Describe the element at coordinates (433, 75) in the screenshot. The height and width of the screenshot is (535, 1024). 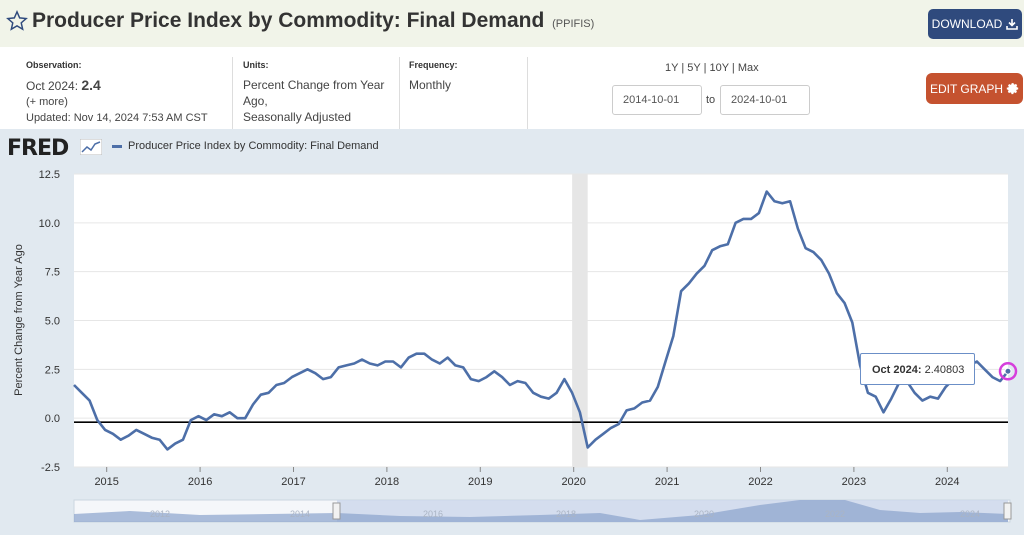
I see `frequency-block: Frequency: Monthly` at that location.